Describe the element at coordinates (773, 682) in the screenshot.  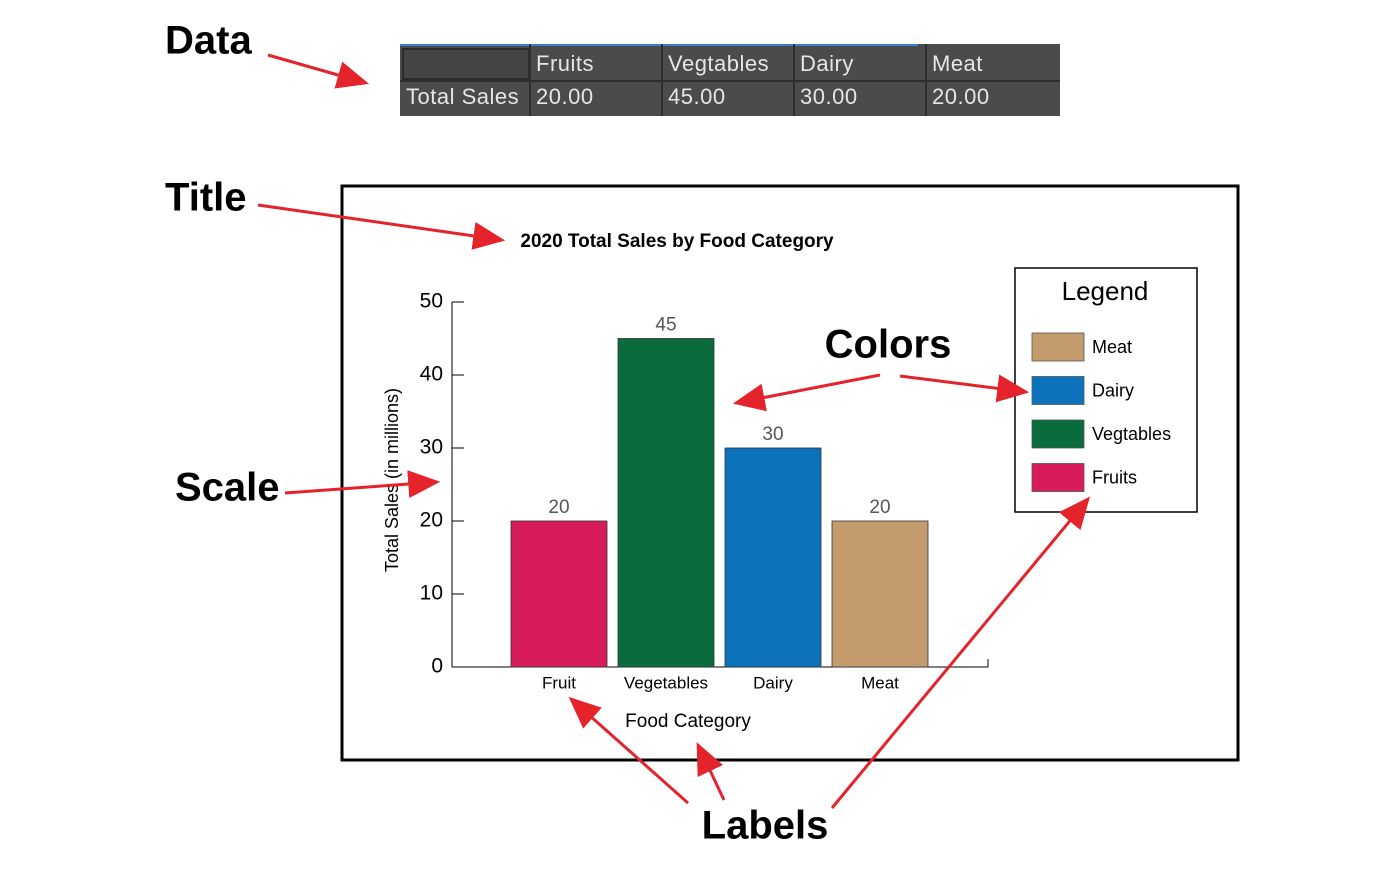
I see `x-tick-label: Dairy` at that location.